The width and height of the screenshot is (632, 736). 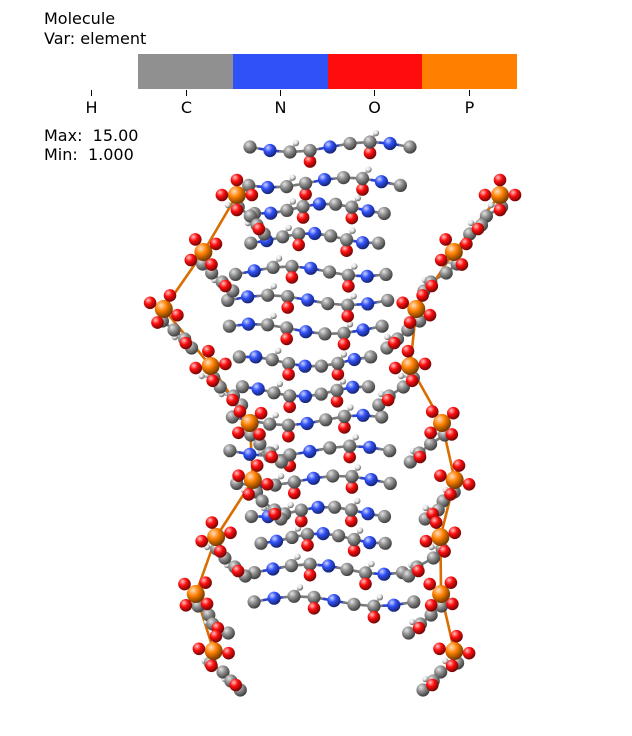 I want to click on legend-title-block: Molecule Var: element, so click(x=95, y=29).